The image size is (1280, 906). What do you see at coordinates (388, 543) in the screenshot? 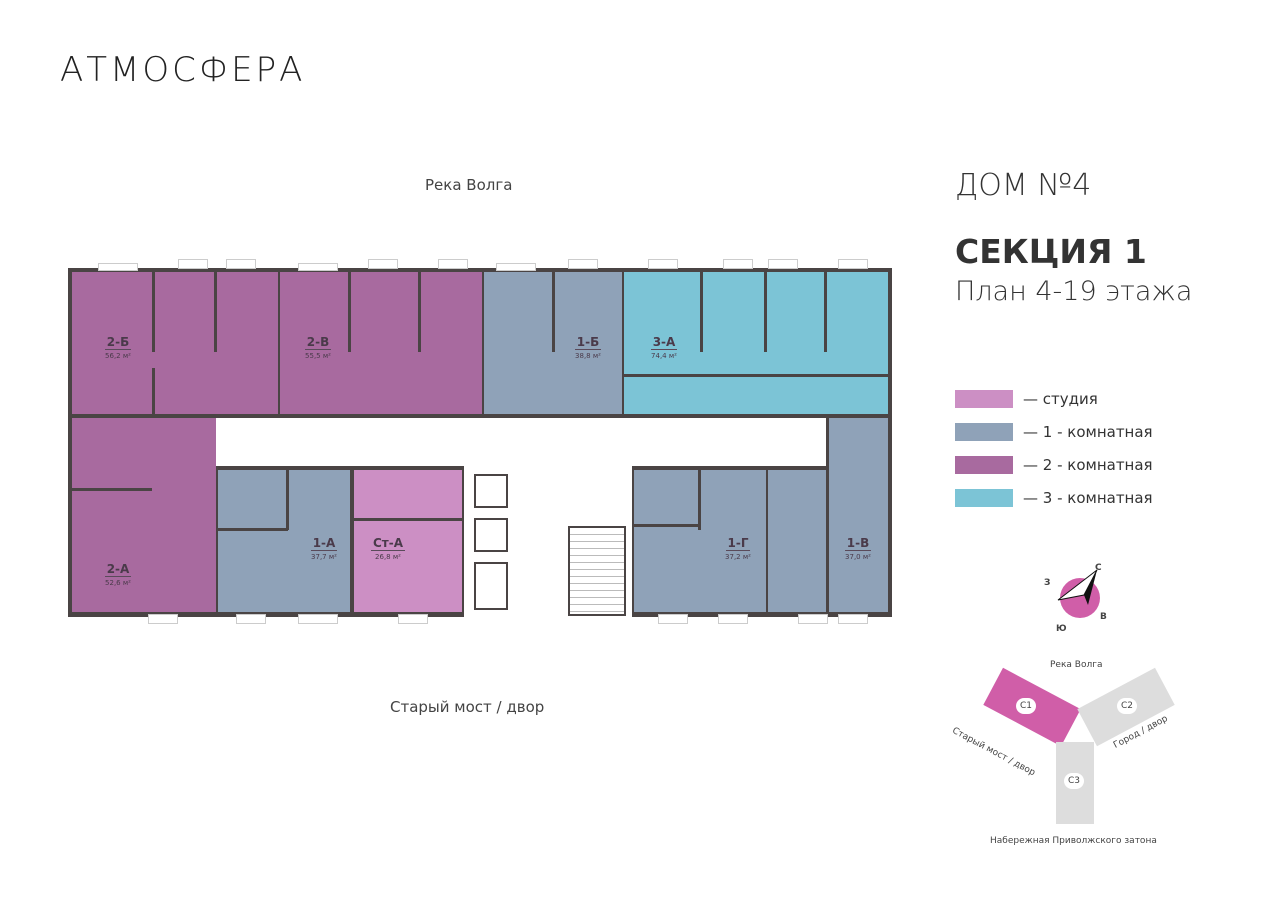
I see `apartment-label: Ст-А` at bounding box center [388, 543].